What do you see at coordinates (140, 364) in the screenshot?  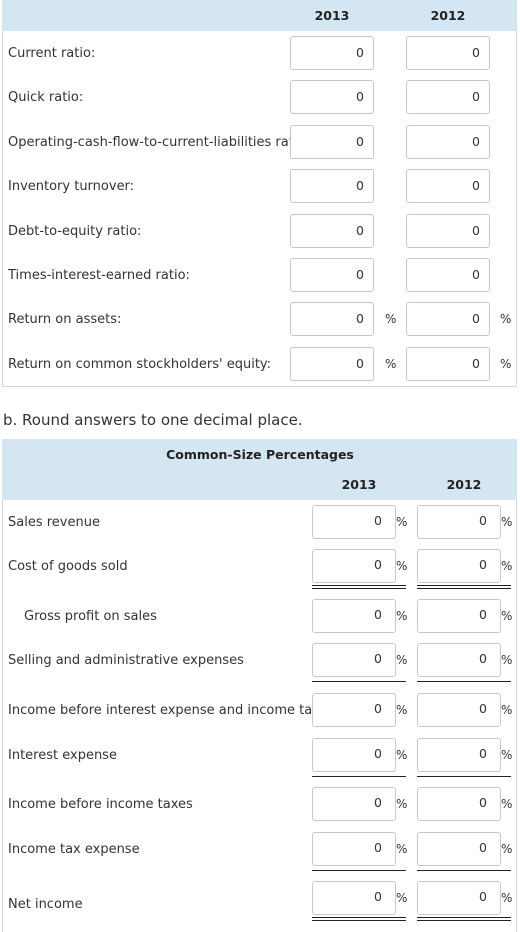 I see `ratio-label: Return on common stockholders' equity:` at bounding box center [140, 364].